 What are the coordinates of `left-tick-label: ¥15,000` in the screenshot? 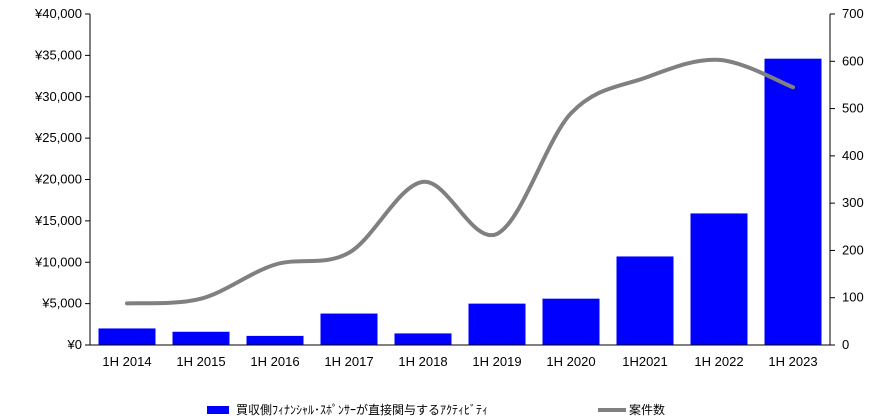 It's located at (58, 220).